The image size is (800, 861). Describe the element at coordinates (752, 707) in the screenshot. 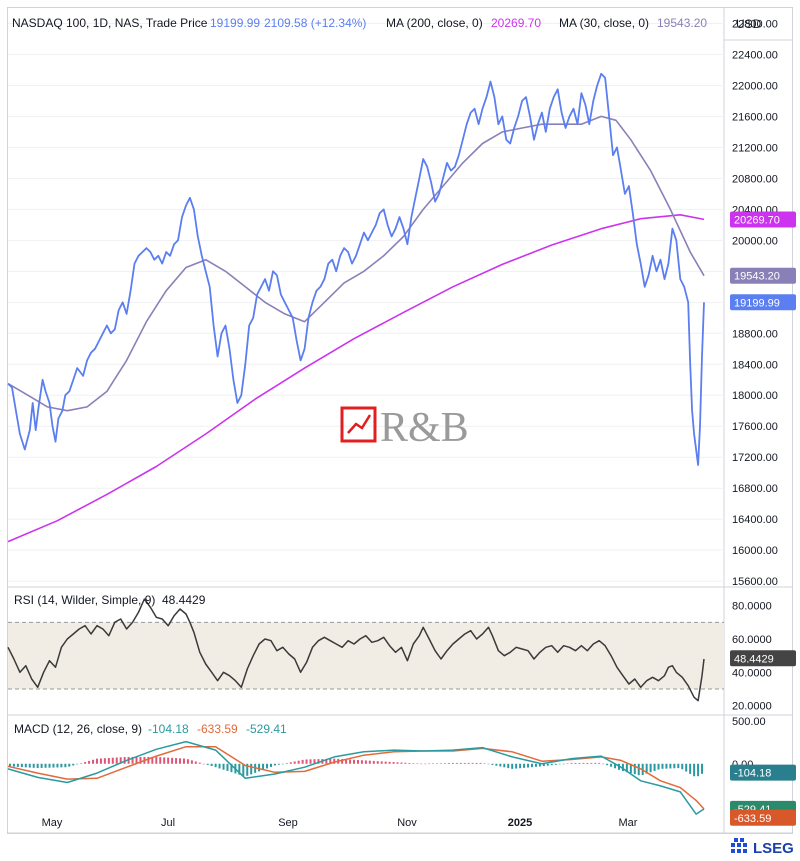

I see `rsi-tick-label: 20.0000` at that location.